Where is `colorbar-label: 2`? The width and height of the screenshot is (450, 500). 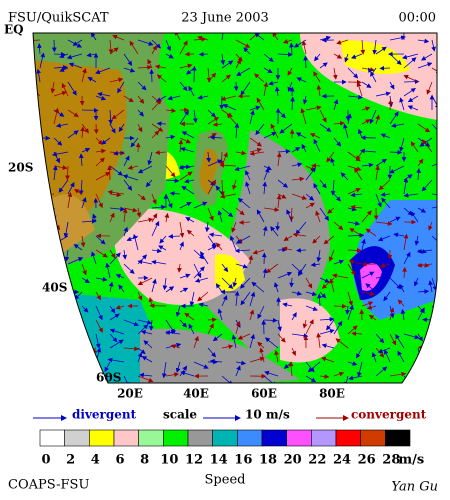 colorbar-label: 2 is located at coordinates (70, 460).